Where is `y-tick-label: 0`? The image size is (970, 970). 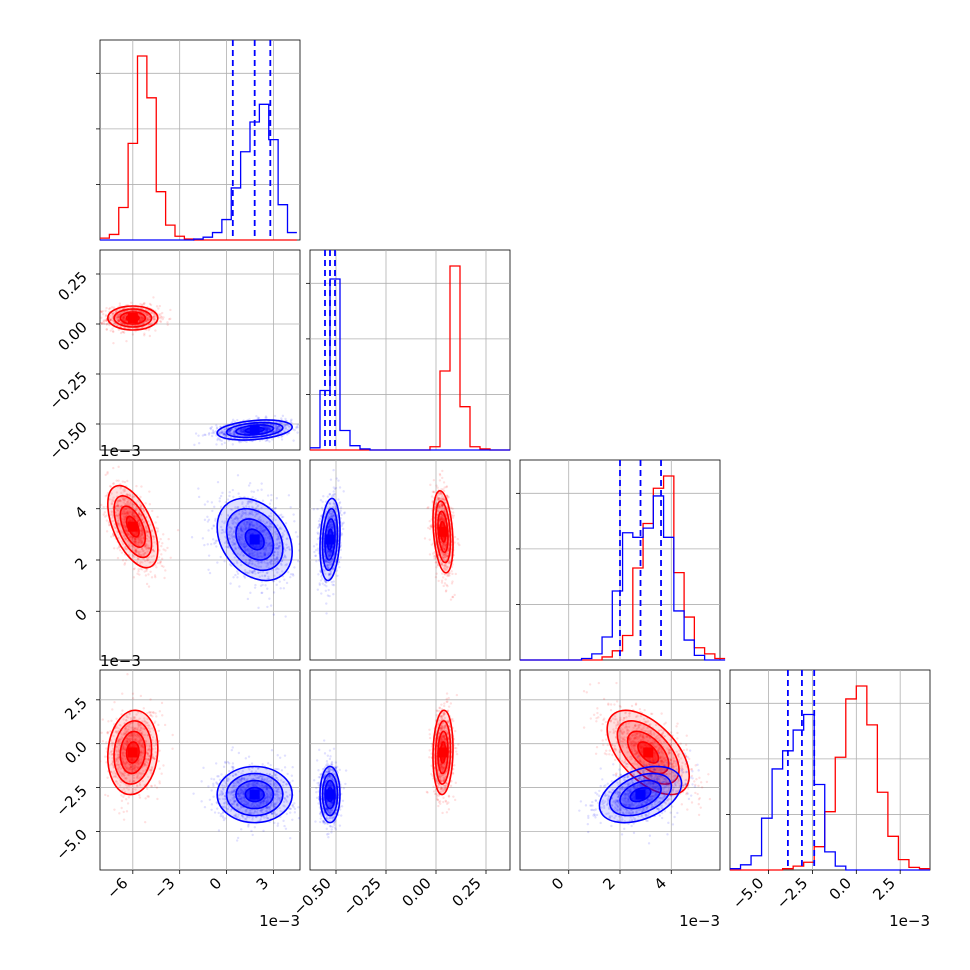
y-tick-label: 0 is located at coordinates (80, 614).